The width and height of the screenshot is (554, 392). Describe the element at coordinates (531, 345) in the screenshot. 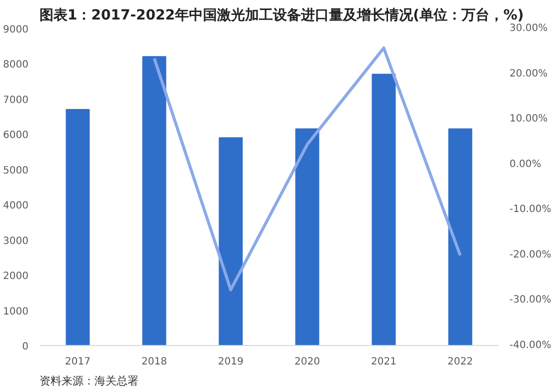

I see `y2-tick-label: -40.00%` at that location.